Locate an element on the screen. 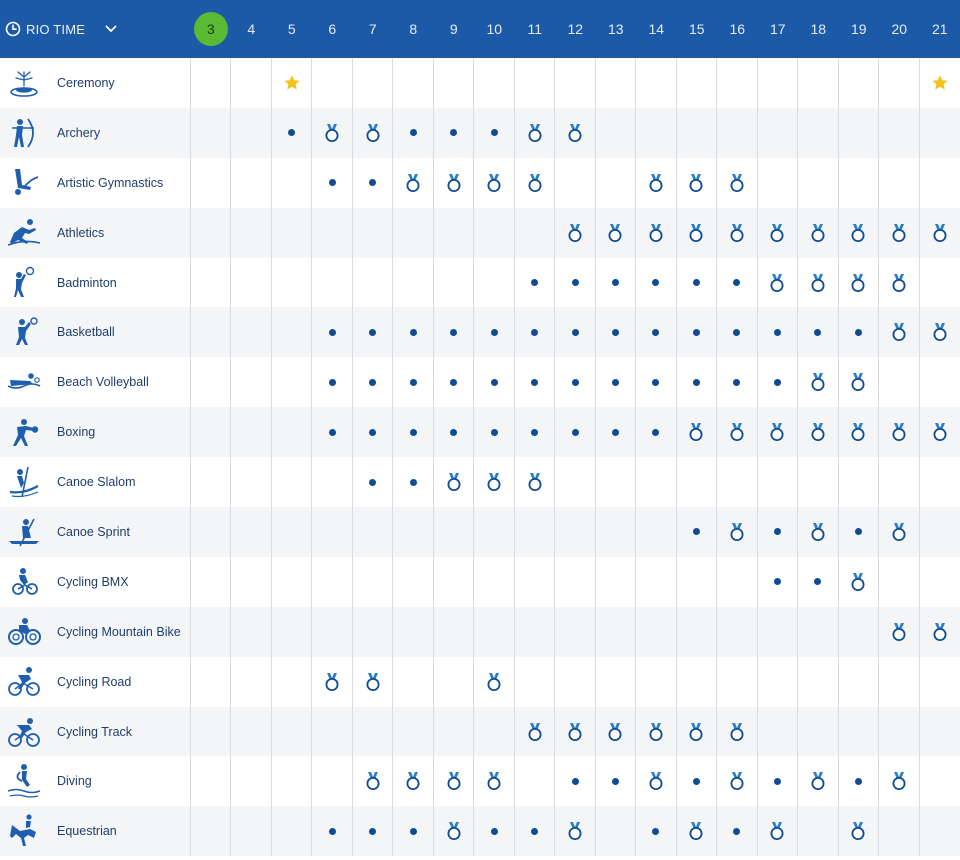 Image resolution: width=960 pixels, height=860 pixels. sport-cell: Boxing is located at coordinates (95, 432).